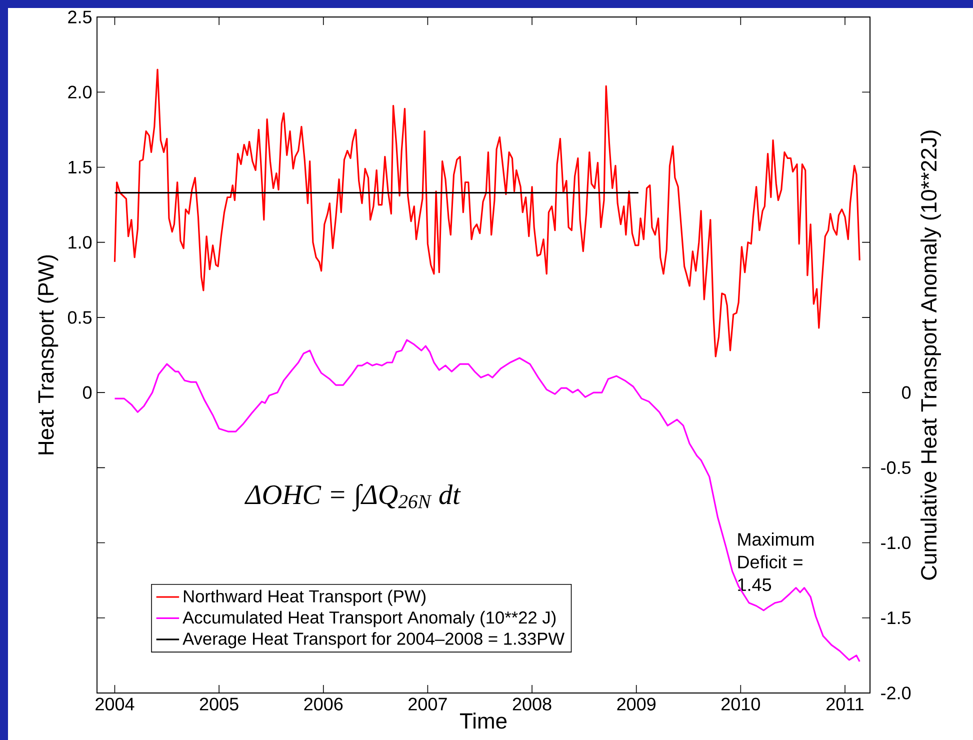 This screenshot has width=973, height=740. What do you see at coordinates (845, 704) in the screenshot?
I see `x-tick-label: 2011` at bounding box center [845, 704].